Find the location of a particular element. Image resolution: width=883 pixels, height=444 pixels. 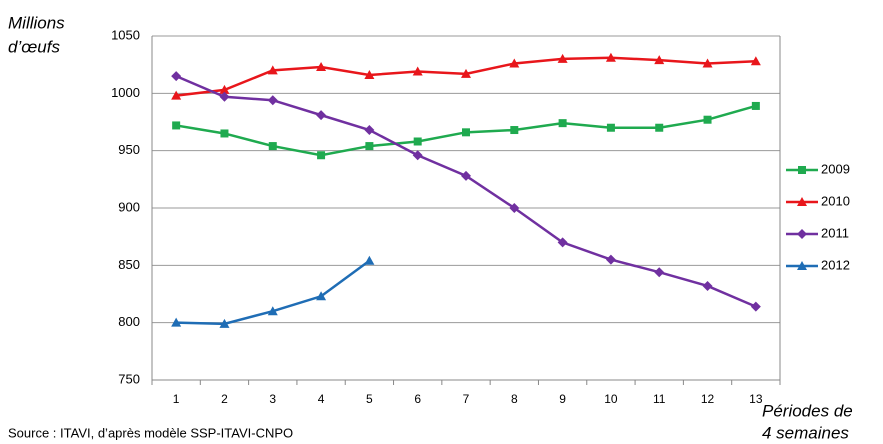

y-tick-label: 850 is located at coordinates (129, 264).